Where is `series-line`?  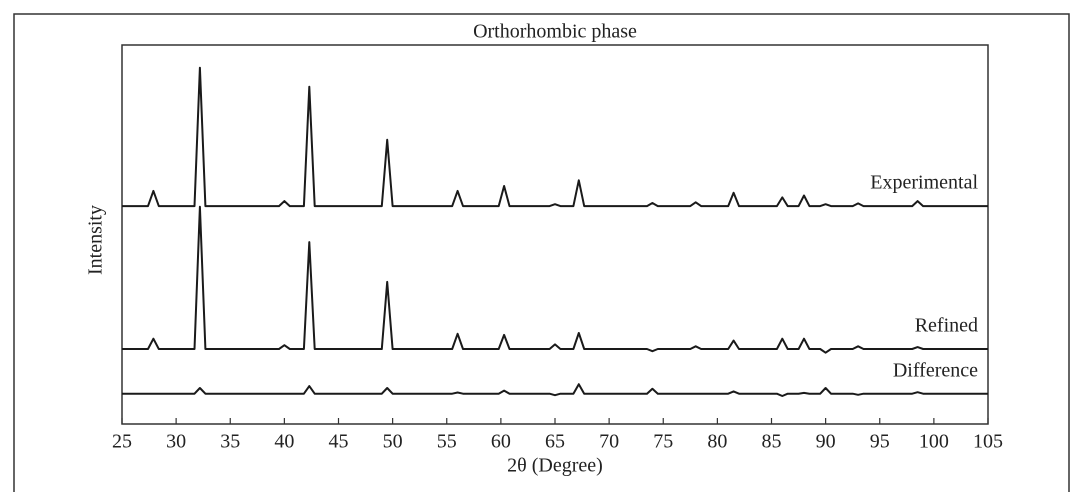 series-line is located at coordinates (555, 390).